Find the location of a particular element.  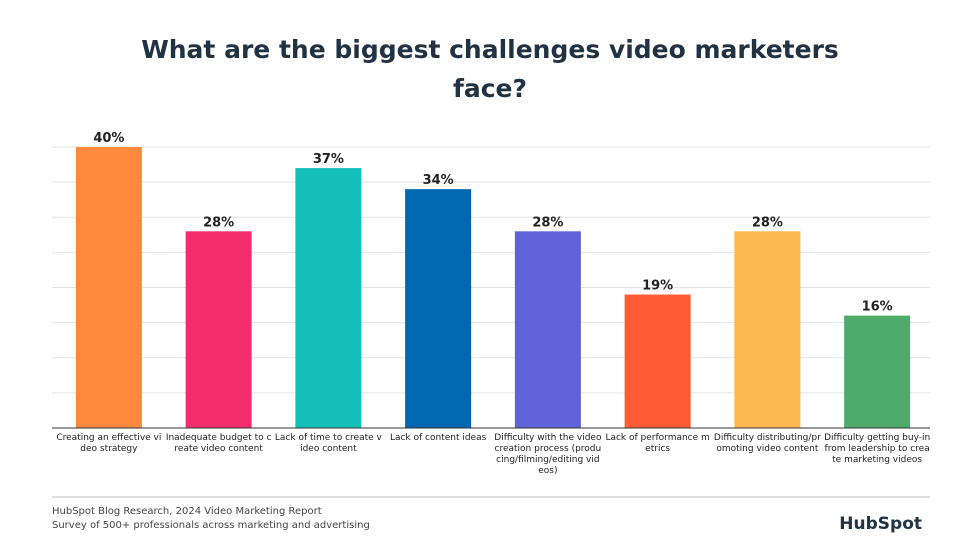

value-label: 19% is located at coordinates (657, 286).